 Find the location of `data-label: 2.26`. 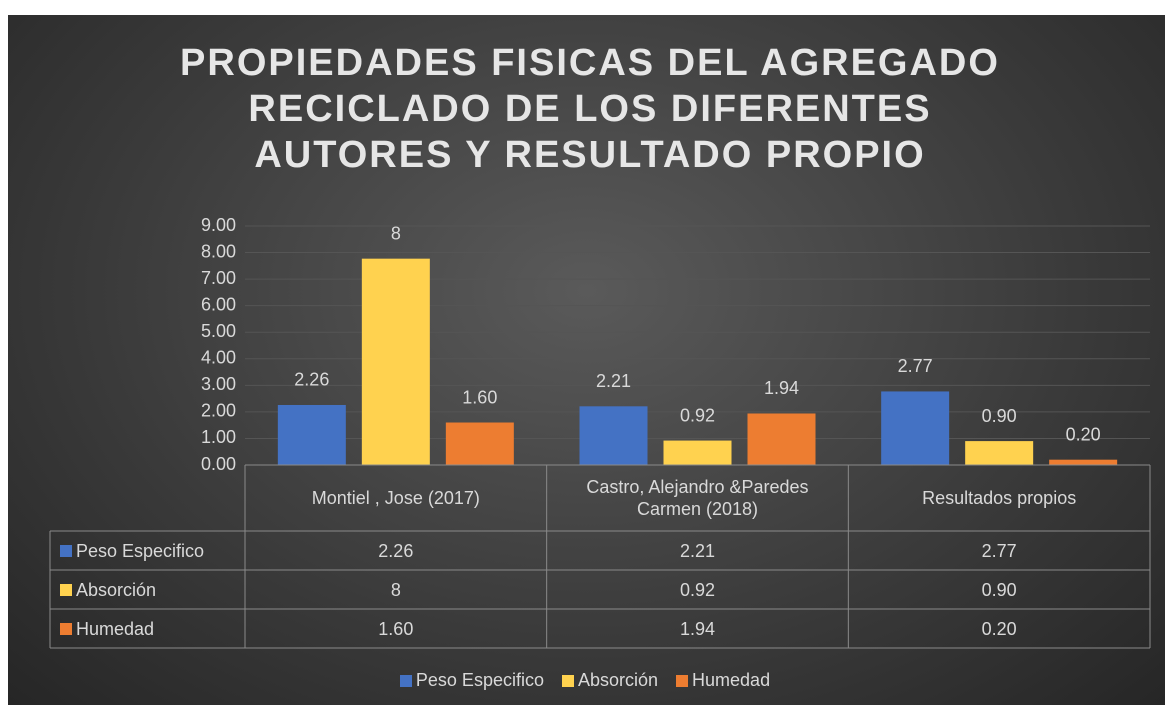

data-label: 2.26 is located at coordinates (311, 380).